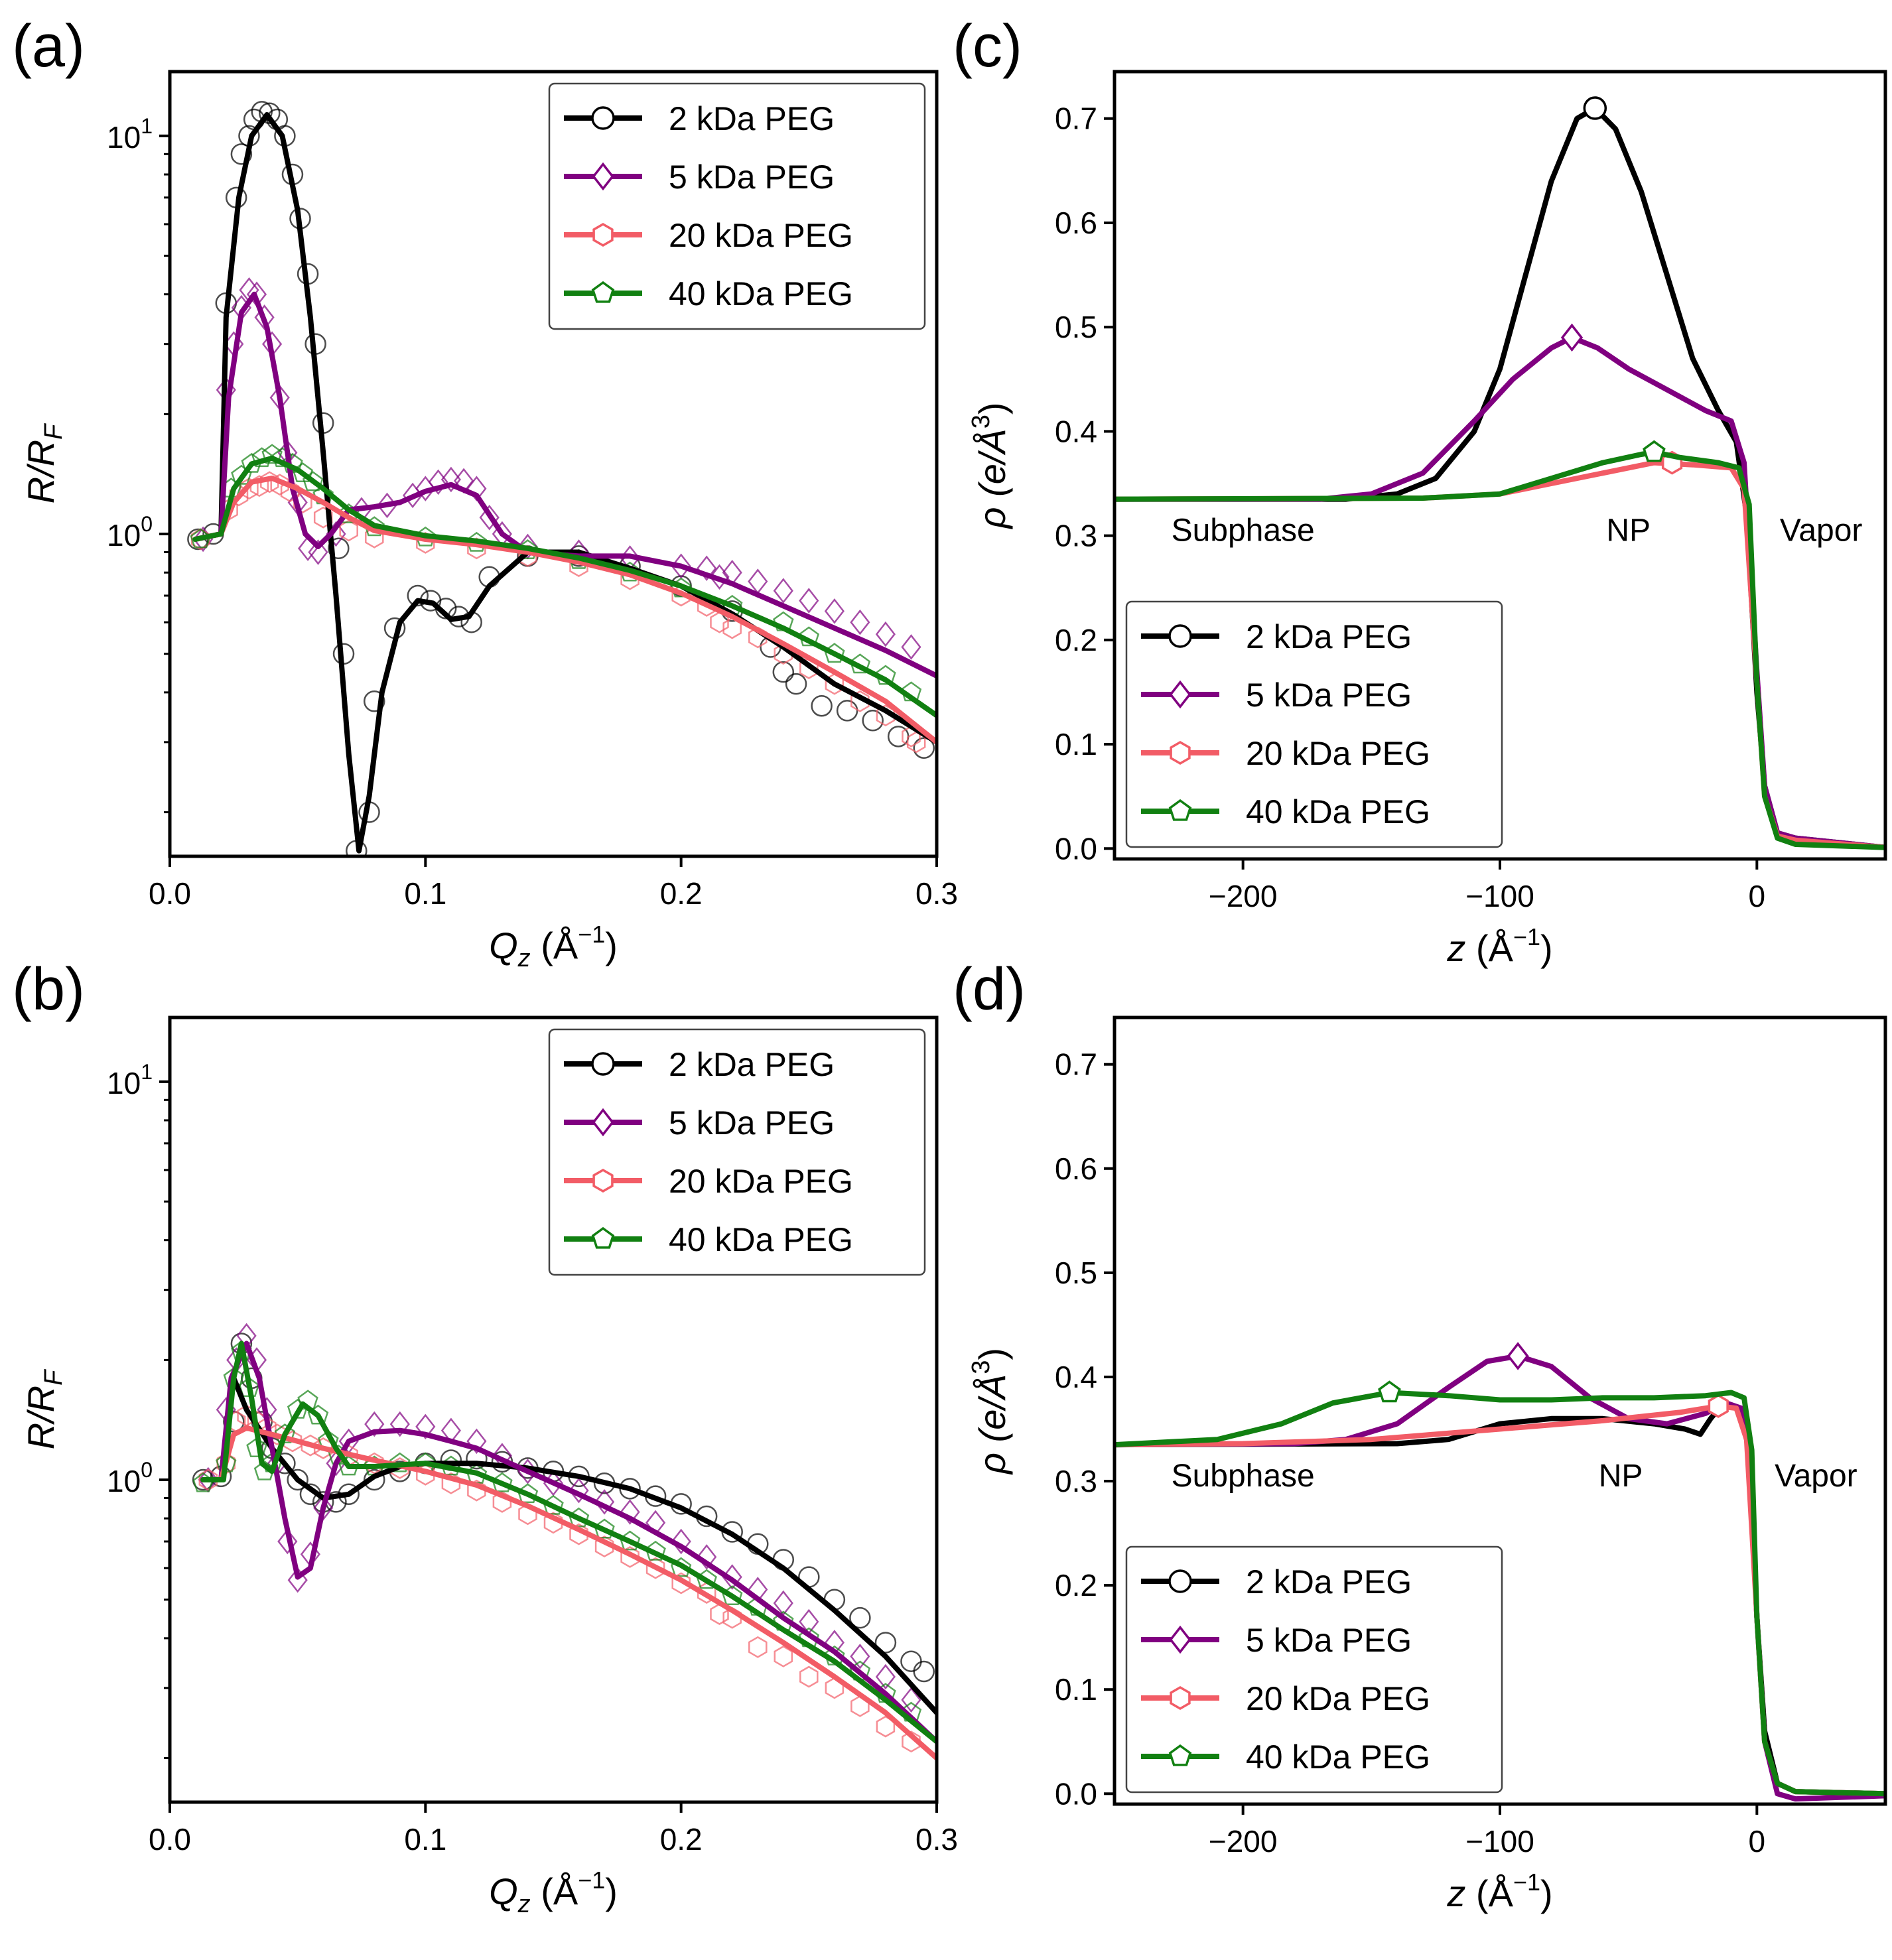  What do you see at coordinates (1621, 1476) in the screenshot?
I see `region-label: NP` at bounding box center [1621, 1476].